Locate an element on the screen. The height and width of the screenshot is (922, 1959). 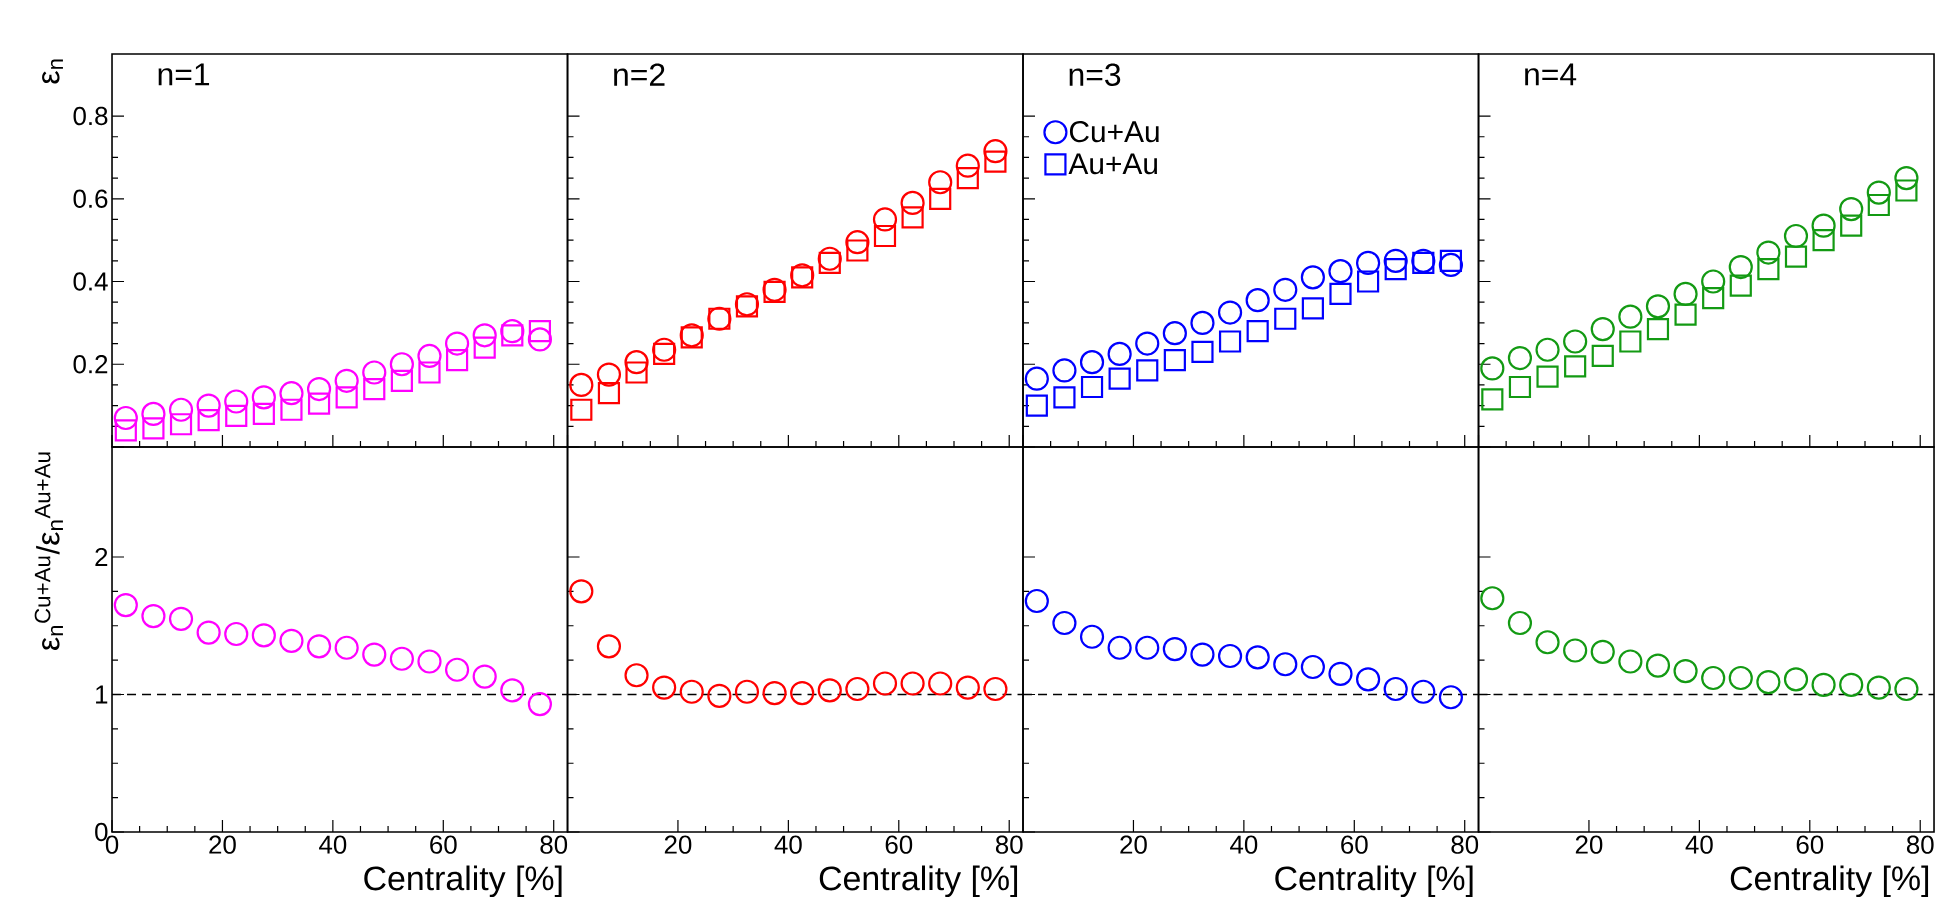
x-tick-label: 60 is located at coordinates (1354, 844).